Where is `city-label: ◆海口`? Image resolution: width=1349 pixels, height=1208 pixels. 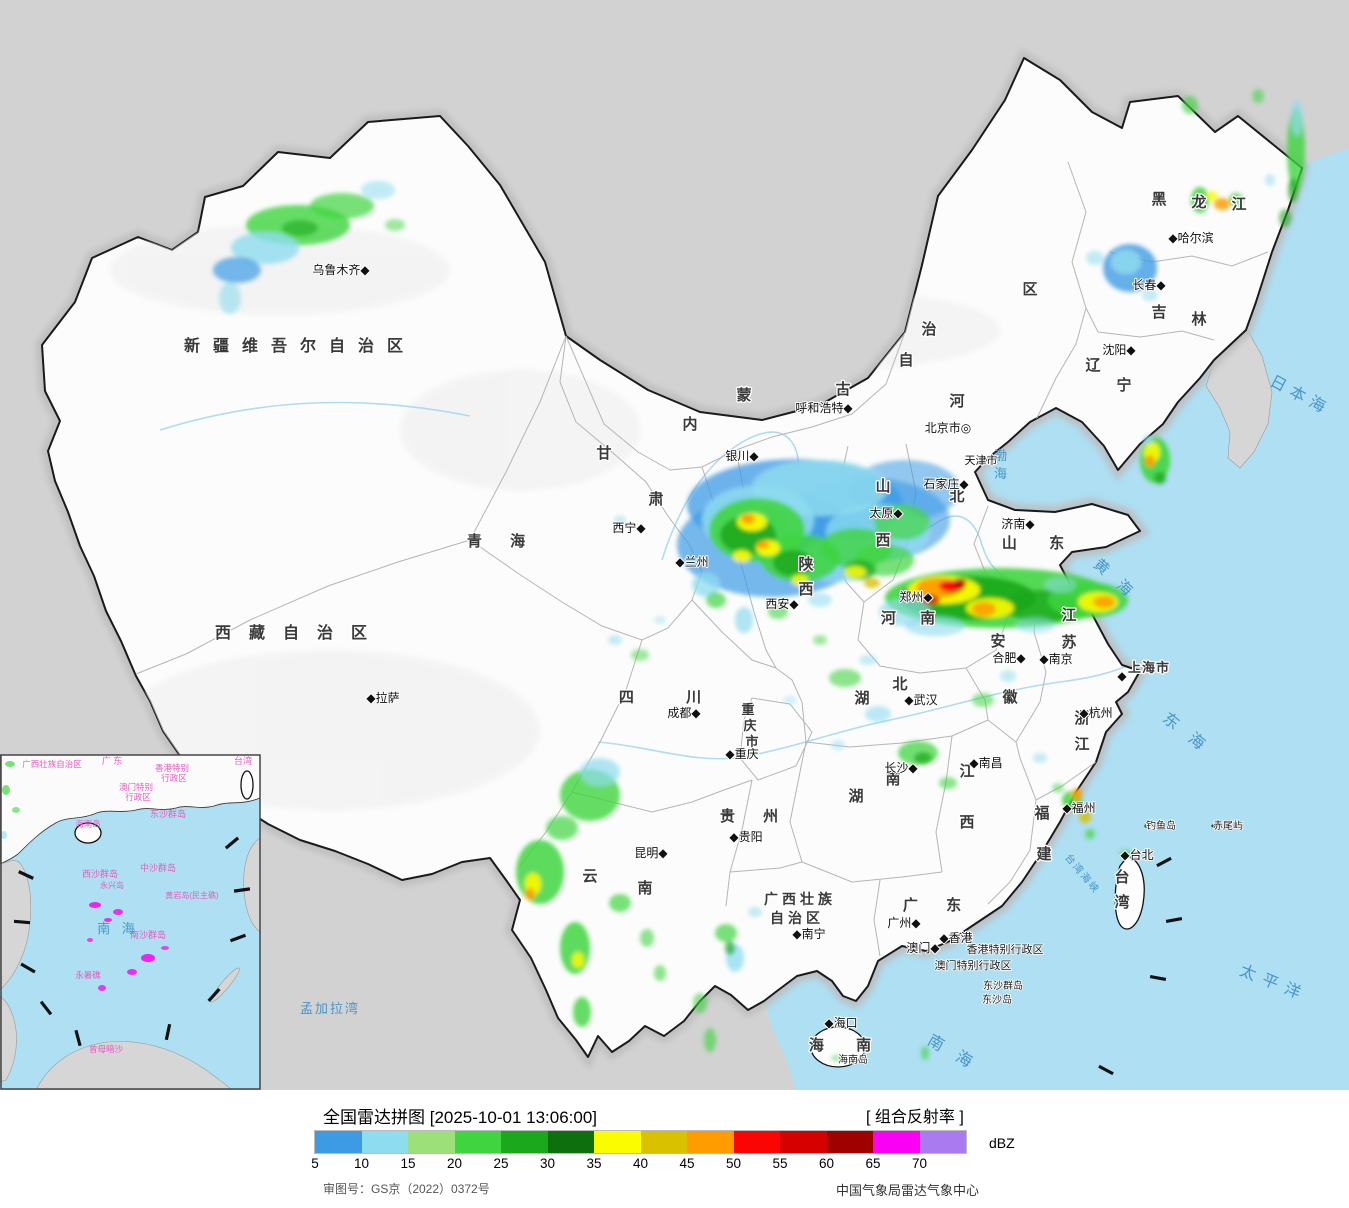
city-label: ◆海口 is located at coordinates (840, 1022).